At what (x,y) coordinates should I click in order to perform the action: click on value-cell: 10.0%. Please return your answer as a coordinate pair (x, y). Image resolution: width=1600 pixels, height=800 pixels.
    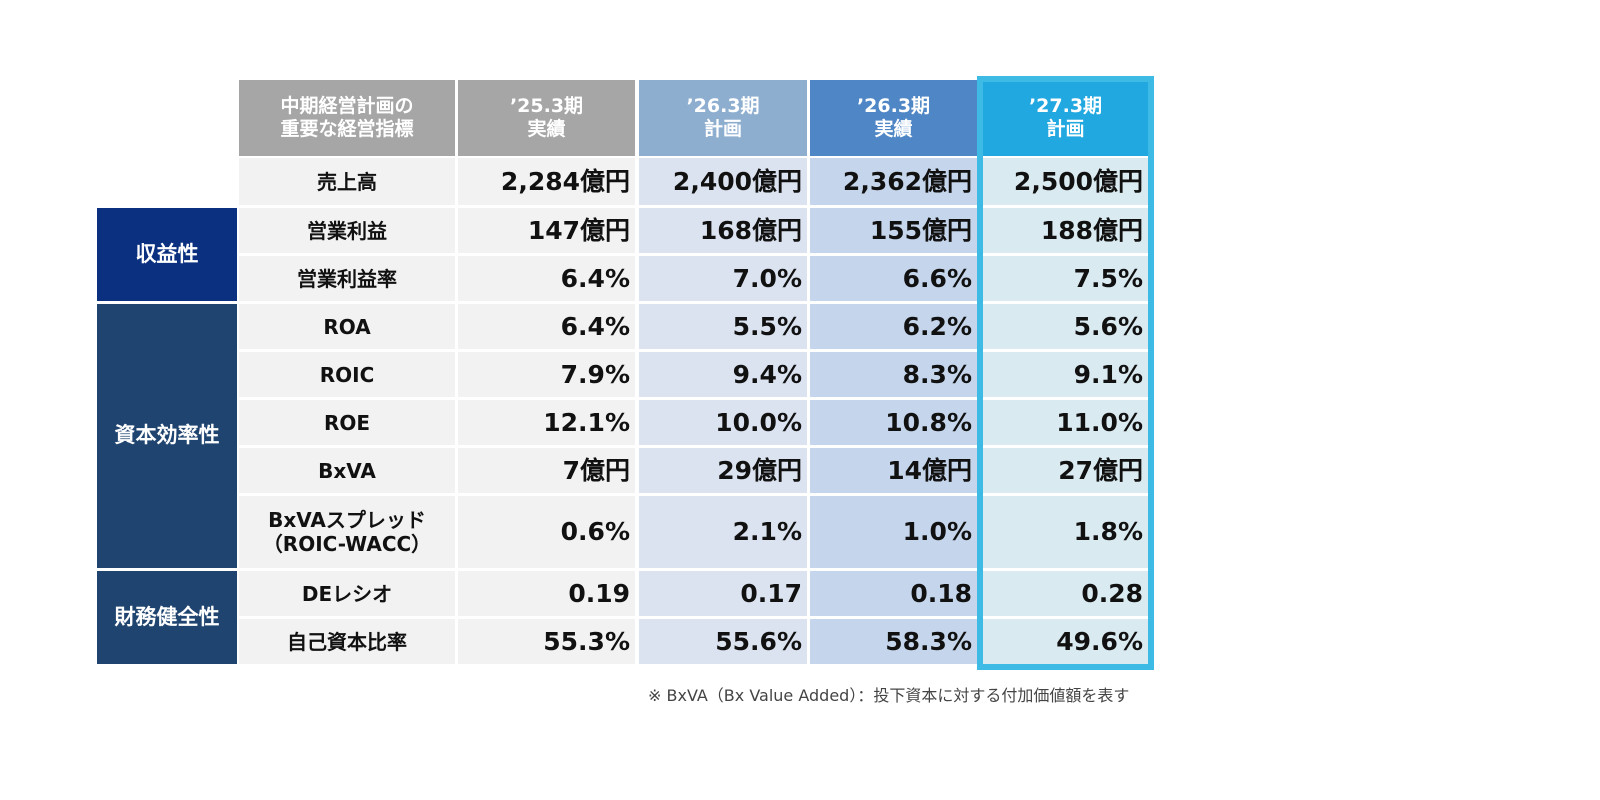
    Looking at the image, I should click on (723, 422).